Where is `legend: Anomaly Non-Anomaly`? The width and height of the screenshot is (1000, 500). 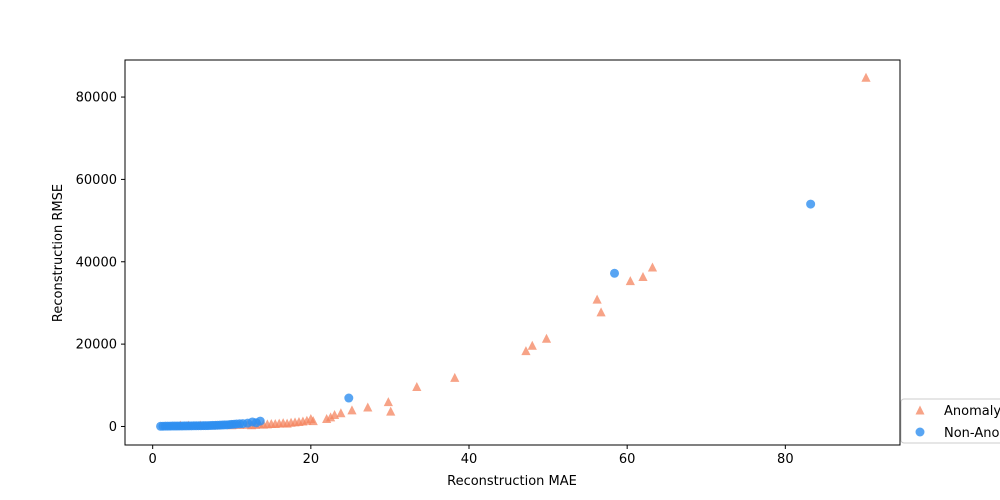 legend: Anomaly Non-Anomaly is located at coordinates (950, 421).